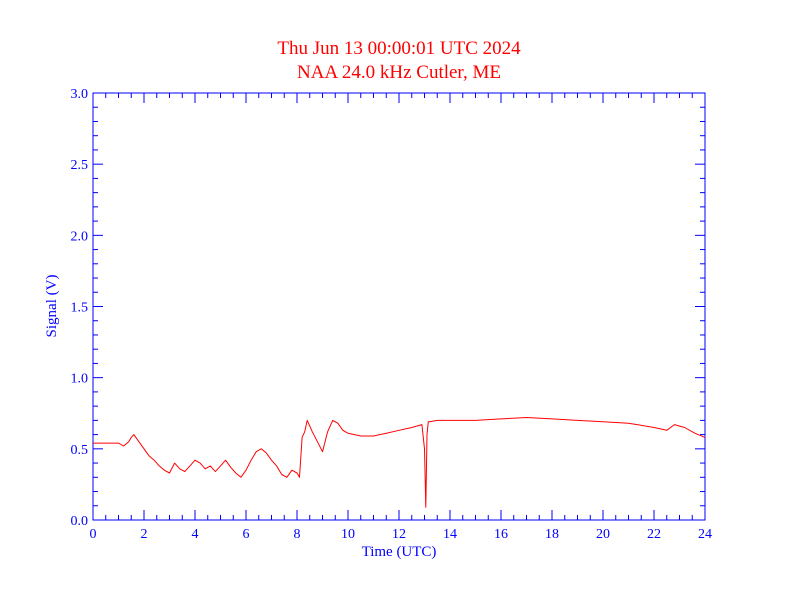 Image resolution: width=792 pixels, height=612 pixels. What do you see at coordinates (450, 534) in the screenshot?
I see `x-tick-label: 14` at bounding box center [450, 534].